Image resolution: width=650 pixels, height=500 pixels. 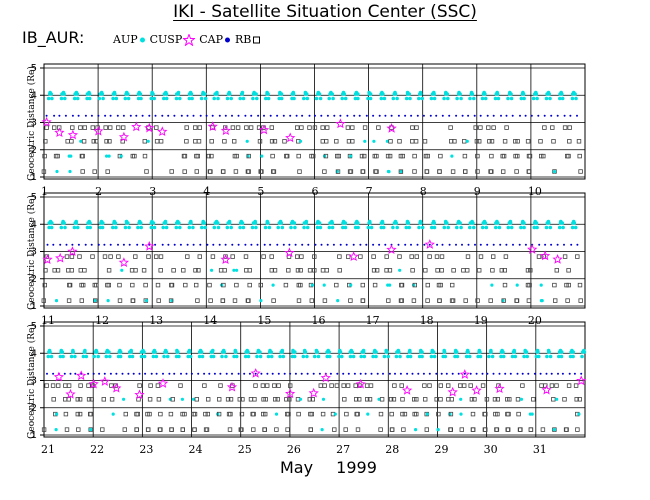 What do you see at coordinates (257, 40) in the screenshot?
I see `square-icon` at bounding box center [257, 40].